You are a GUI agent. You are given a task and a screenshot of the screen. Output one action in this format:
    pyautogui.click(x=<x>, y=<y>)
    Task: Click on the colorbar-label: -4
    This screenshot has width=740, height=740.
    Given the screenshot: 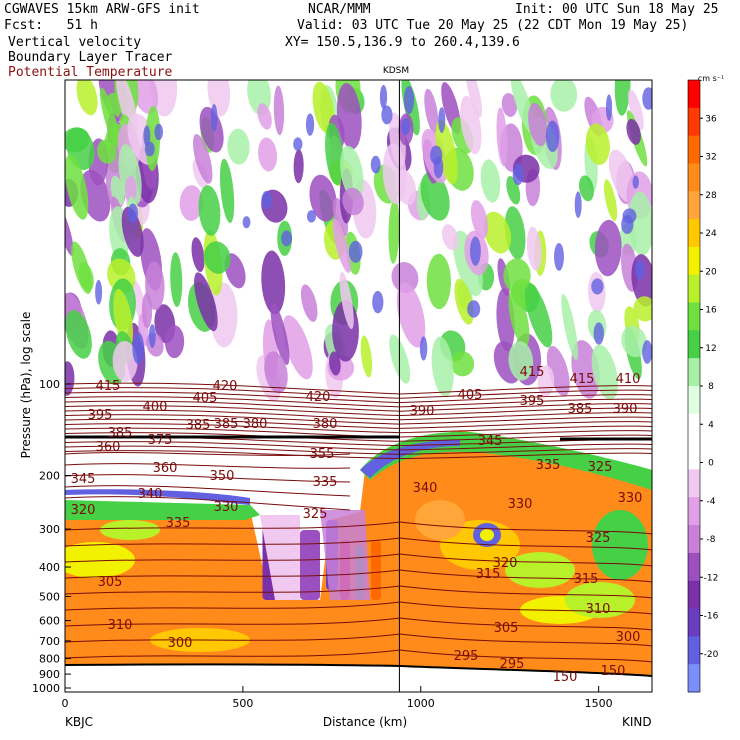 What is the action you would take?
    pyautogui.click(x=711, y=502)
    